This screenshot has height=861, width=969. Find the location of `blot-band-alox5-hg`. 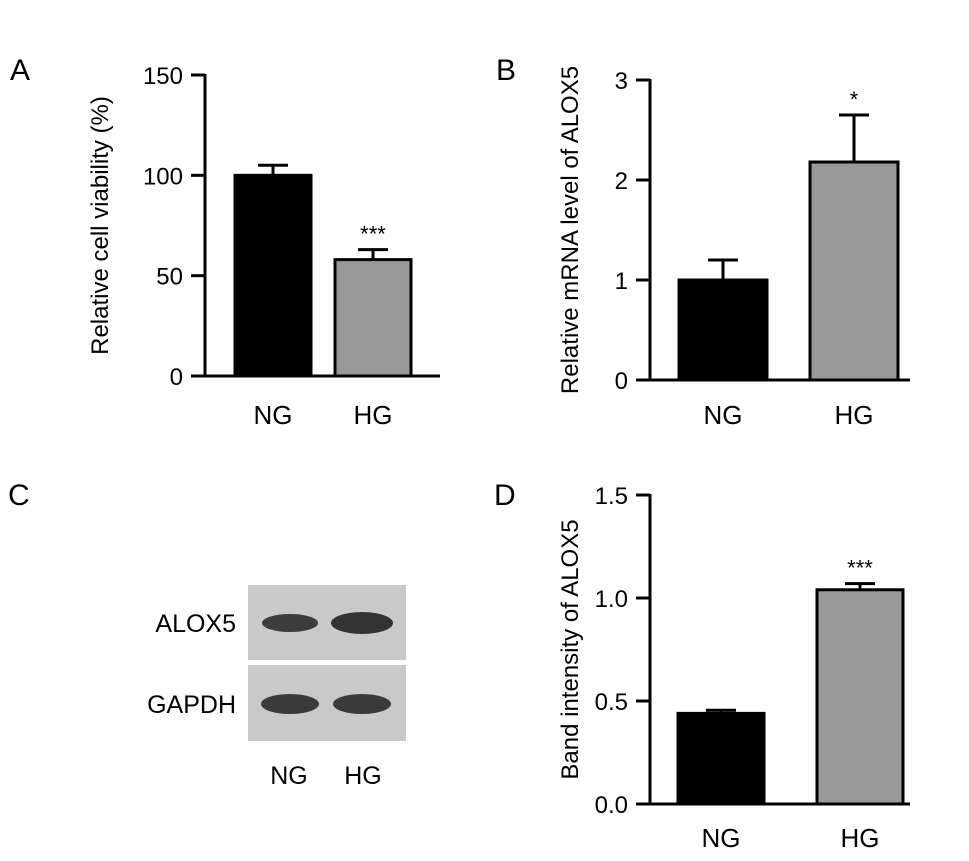

blot-band-alox5-hg is located at coordinates (362, 623).